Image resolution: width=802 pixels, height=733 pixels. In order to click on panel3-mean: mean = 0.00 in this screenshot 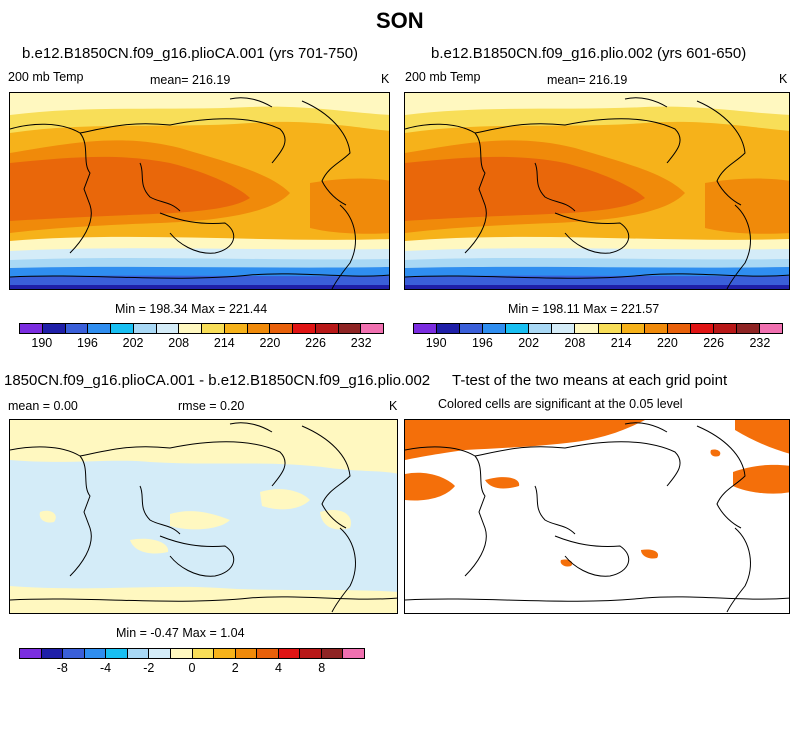, I will do `click(43, 406)`.